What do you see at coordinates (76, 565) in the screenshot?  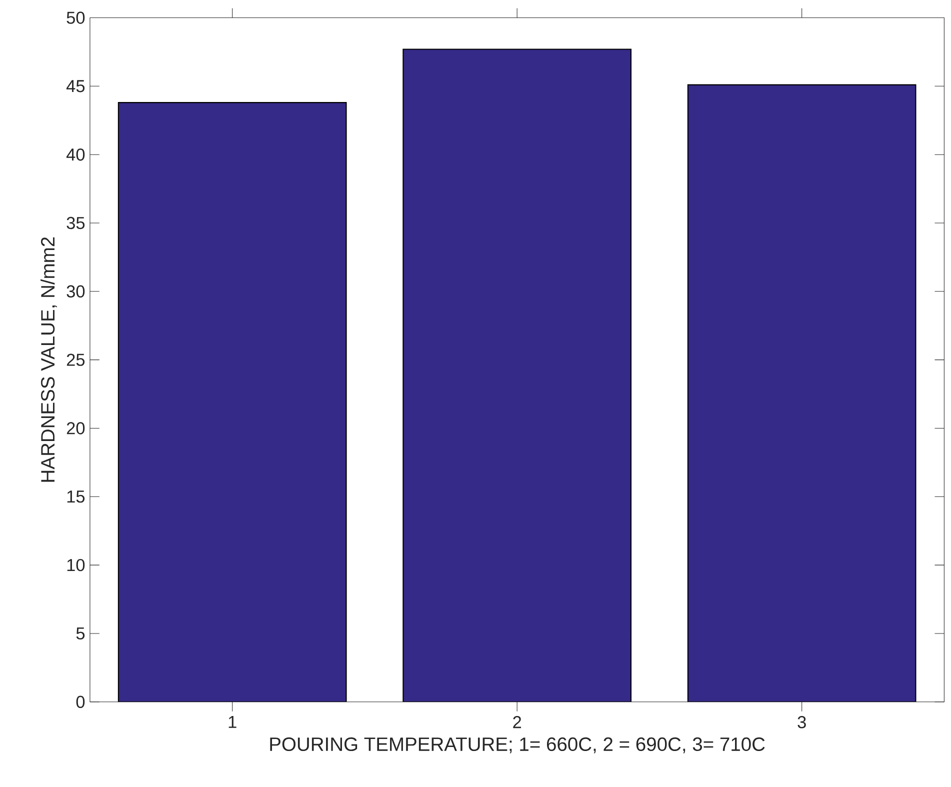 I see `y-tick-label: 10` at bounding box center [76, 565].